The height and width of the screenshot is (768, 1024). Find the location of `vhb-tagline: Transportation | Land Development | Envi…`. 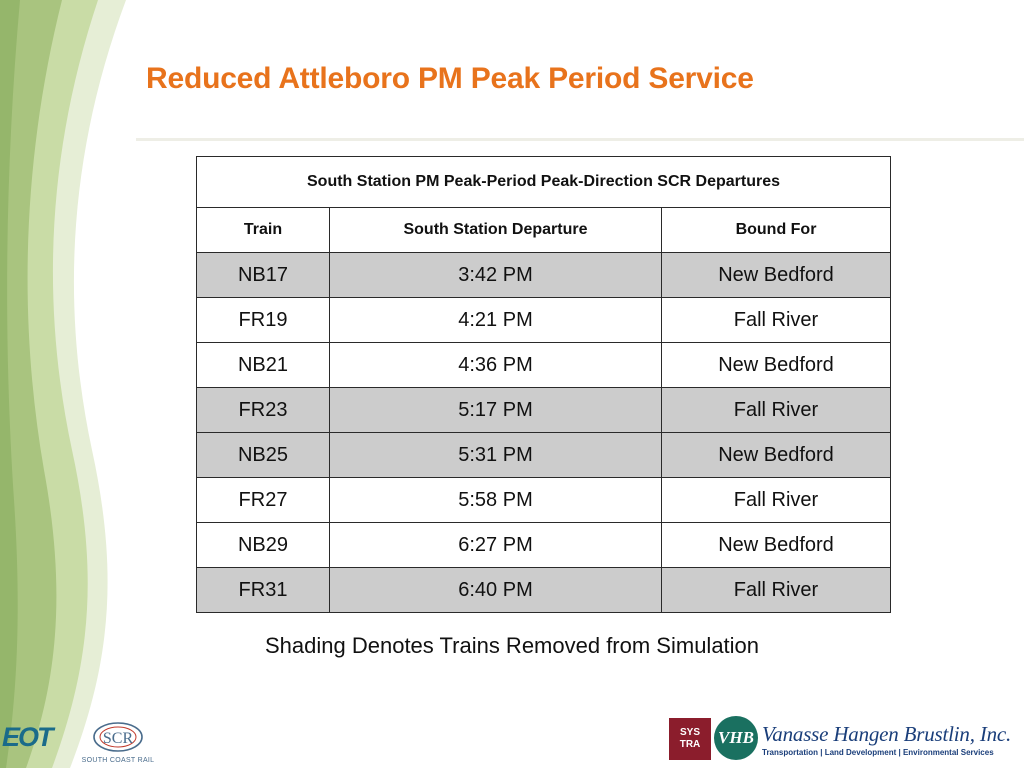

vhb-tagline: Transportation | Land Development | Envi… is located at coordinates (878, 752).